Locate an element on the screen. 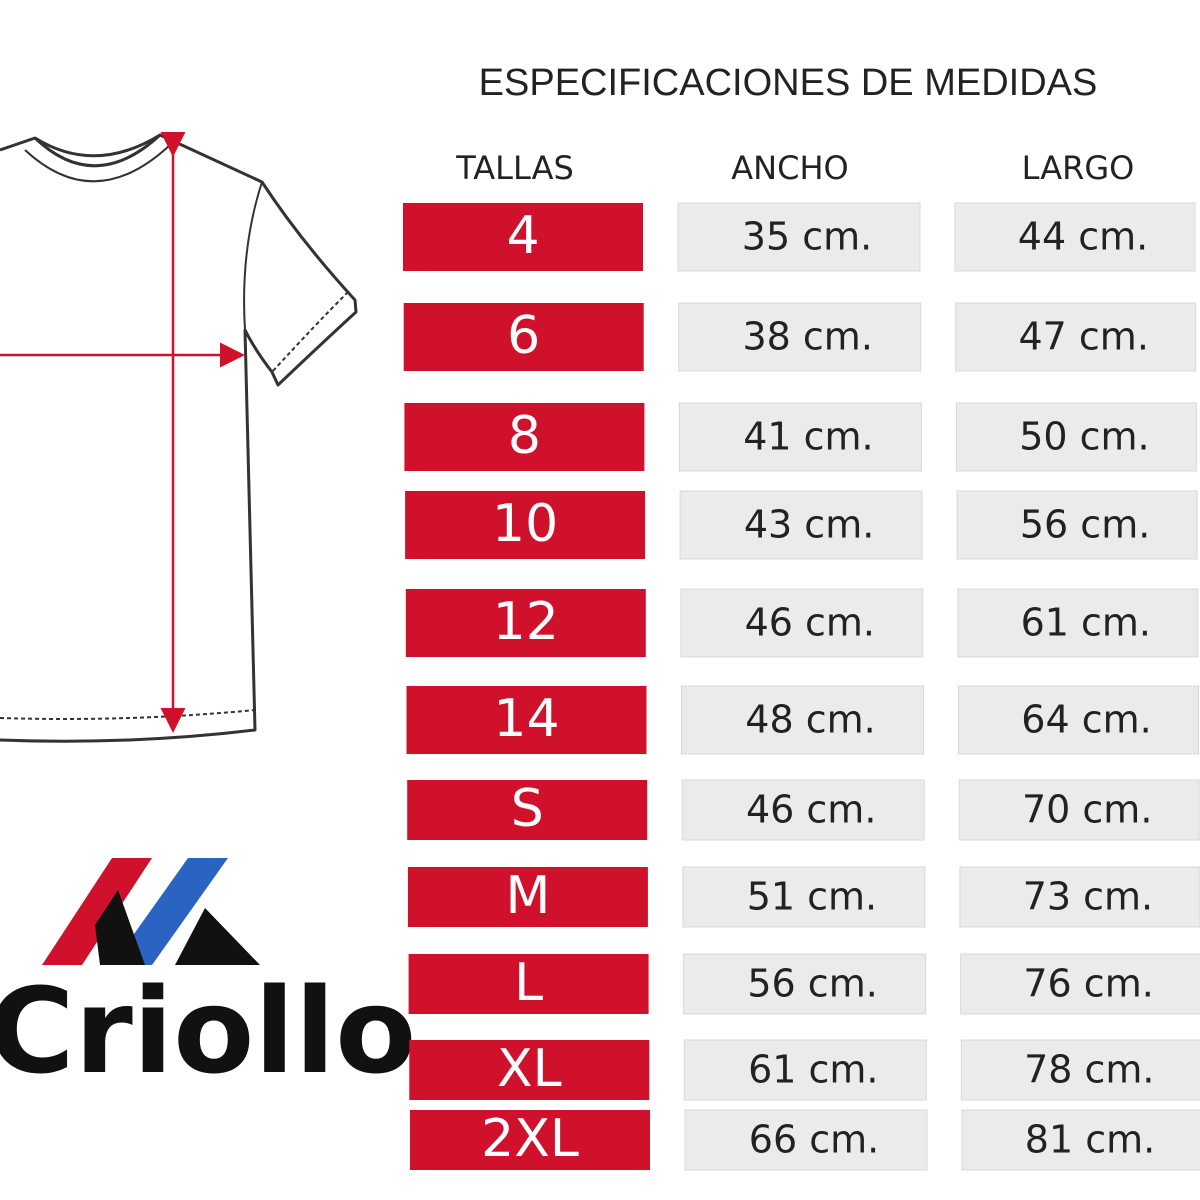 The height and width of the screenshot is (1200, 1200). measure-value: 44 cm. is located at coordinates (1083, 237).